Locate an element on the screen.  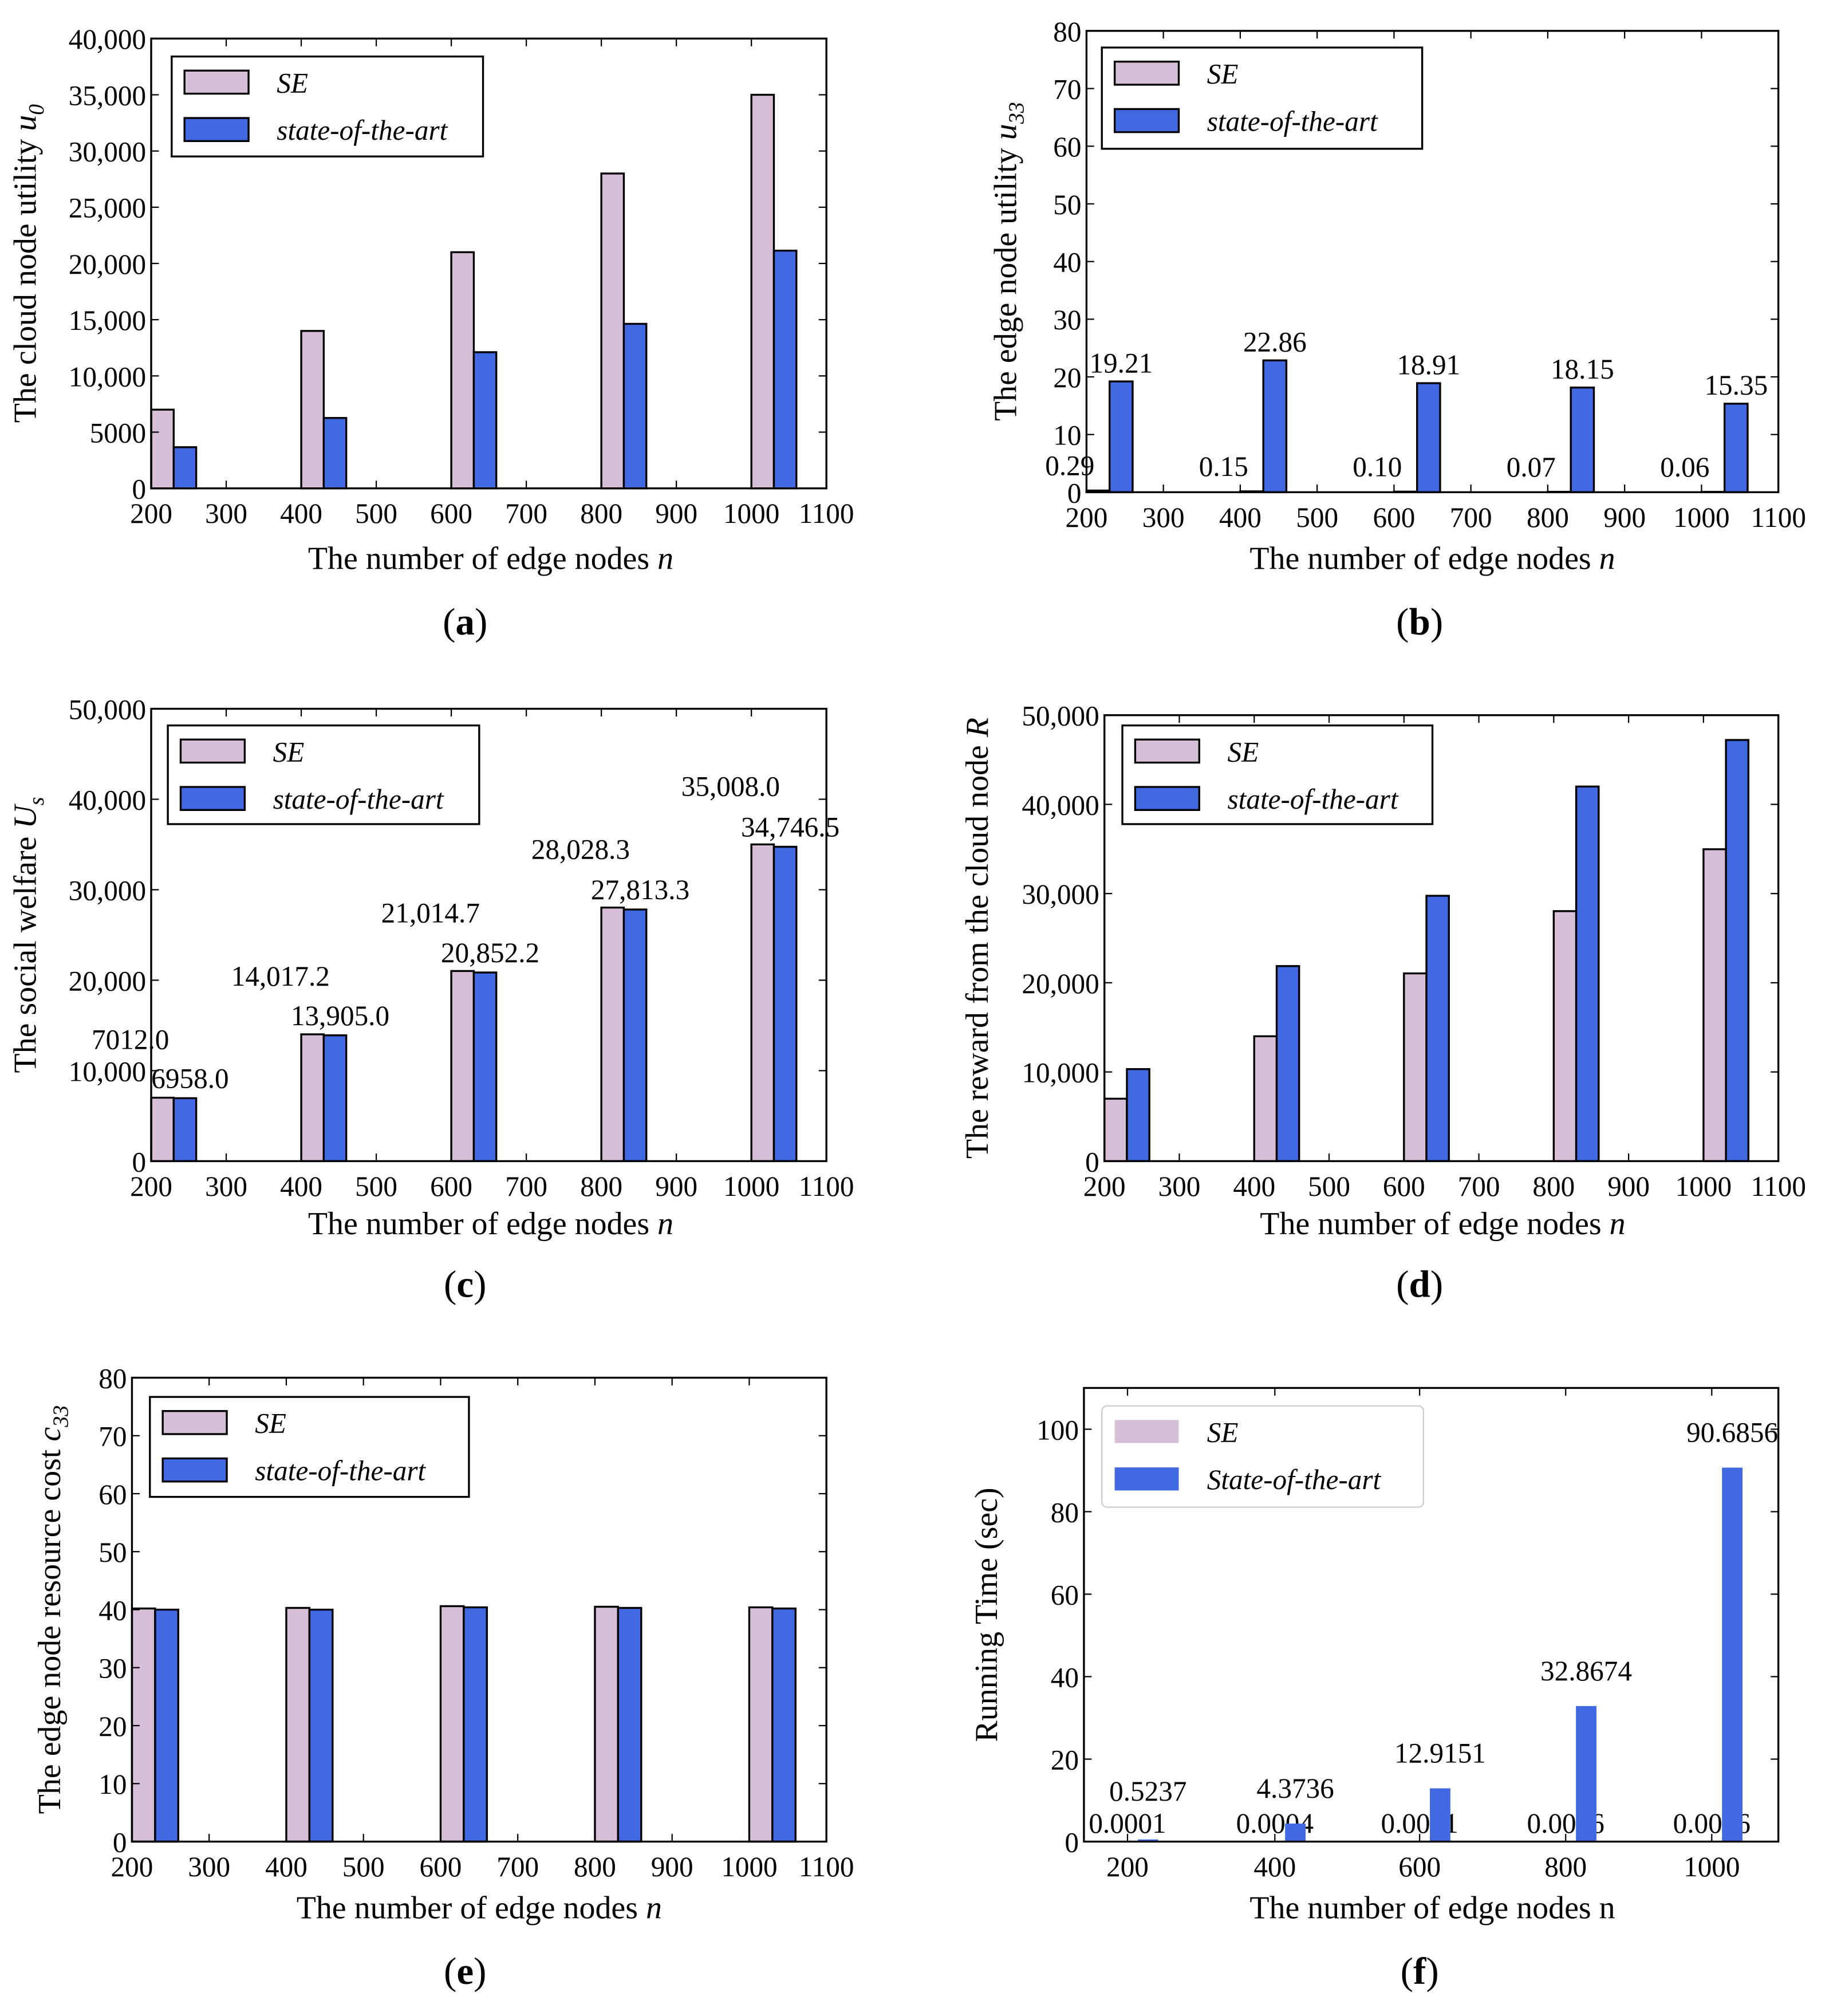
data-label: 15.35 is located at coordinates (1736, 385).